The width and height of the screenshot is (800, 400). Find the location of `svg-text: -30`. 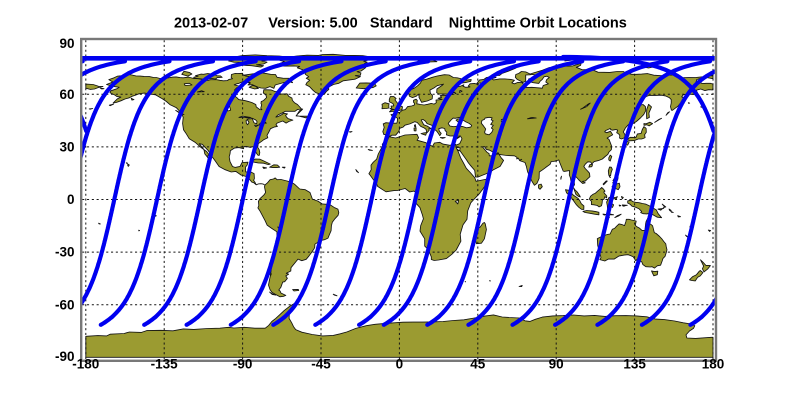

svg-text: -30 is located at coordinates (65, 252).